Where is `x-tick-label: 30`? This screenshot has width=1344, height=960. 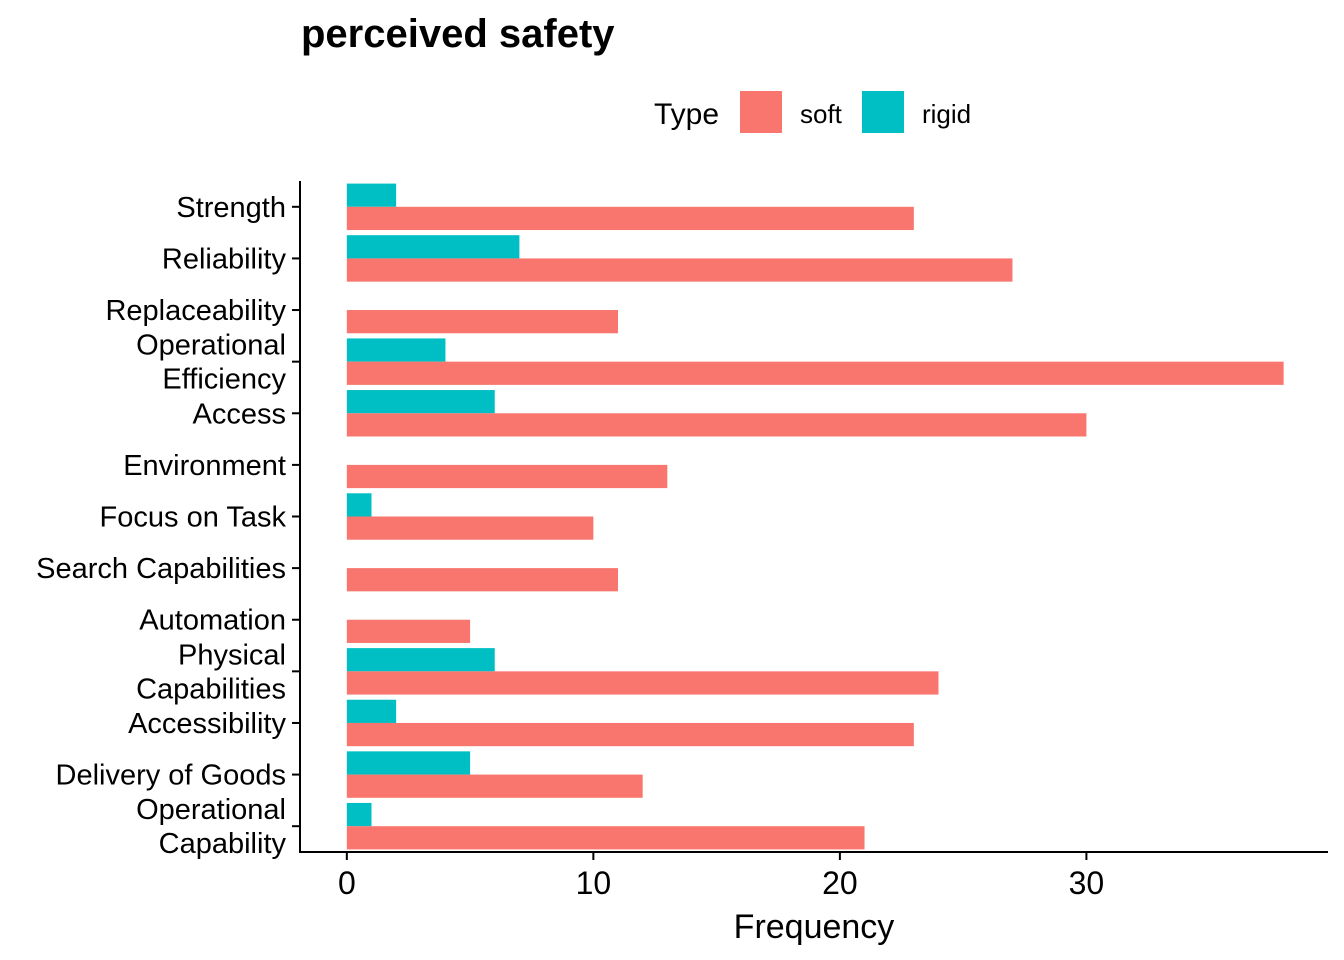
x-tick-label: 30 is located at coordinates (1087, 883).